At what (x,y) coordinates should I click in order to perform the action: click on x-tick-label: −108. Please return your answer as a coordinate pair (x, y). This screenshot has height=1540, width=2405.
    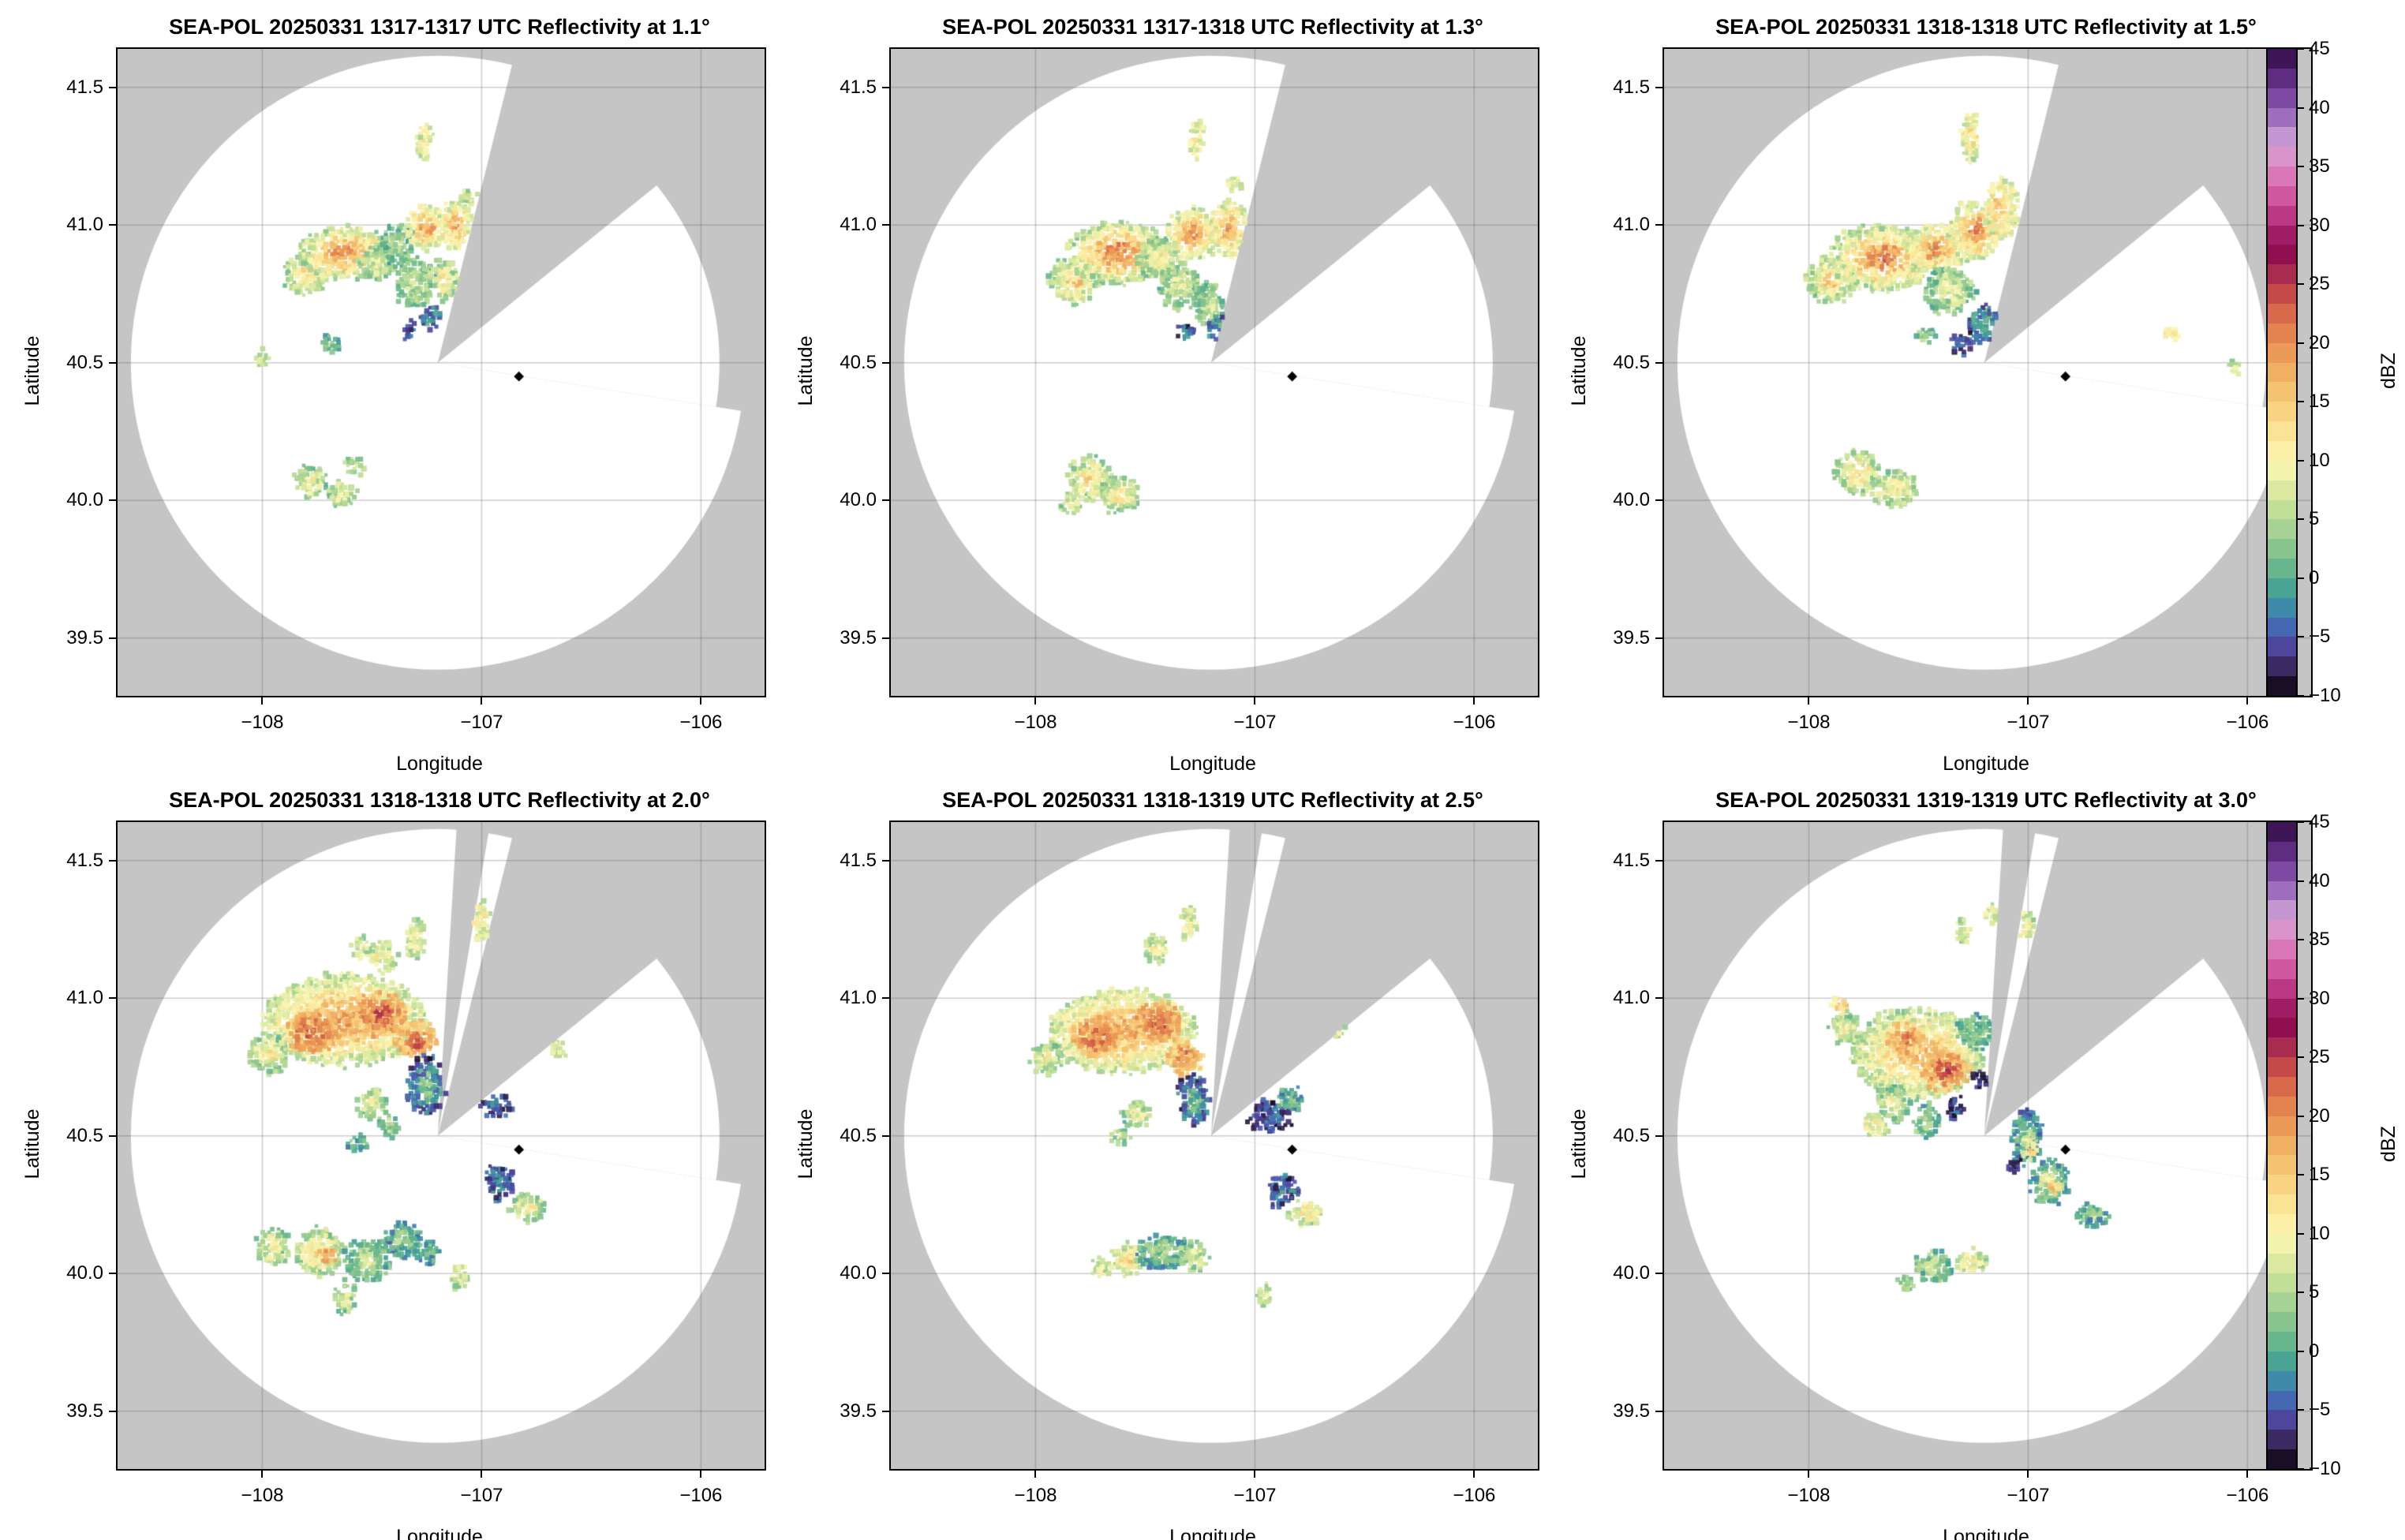
    Looking at the image, I should click on (1035, 1495).